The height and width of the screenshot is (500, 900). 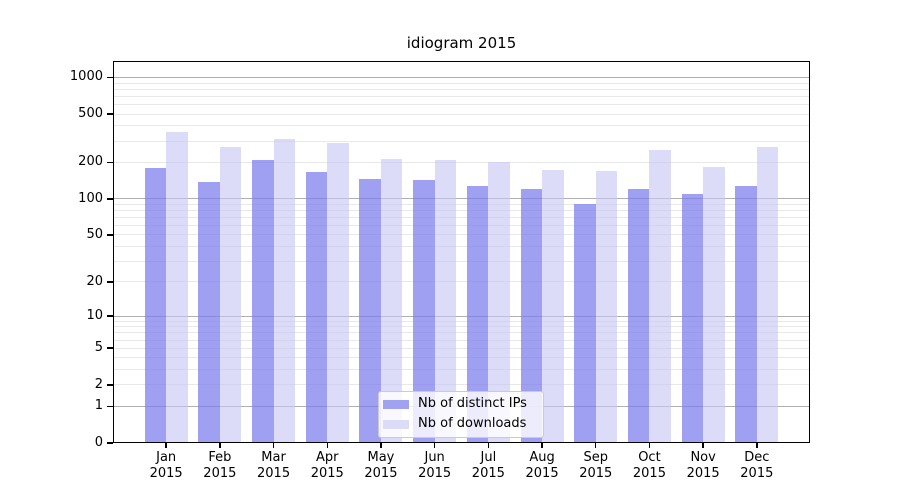 What do you see at coordinates (757, 465) in the screenshot?
I see `x-tick-label: Dec 2015` at bounding box center [757, 465].